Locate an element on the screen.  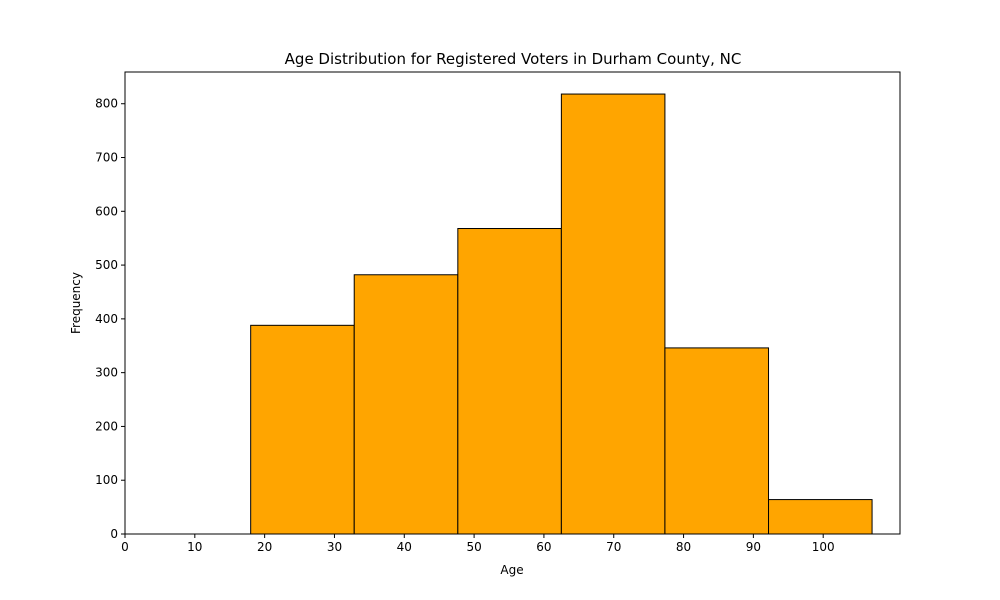
y-tick-label: 0 is located at coordinates (114, 534).